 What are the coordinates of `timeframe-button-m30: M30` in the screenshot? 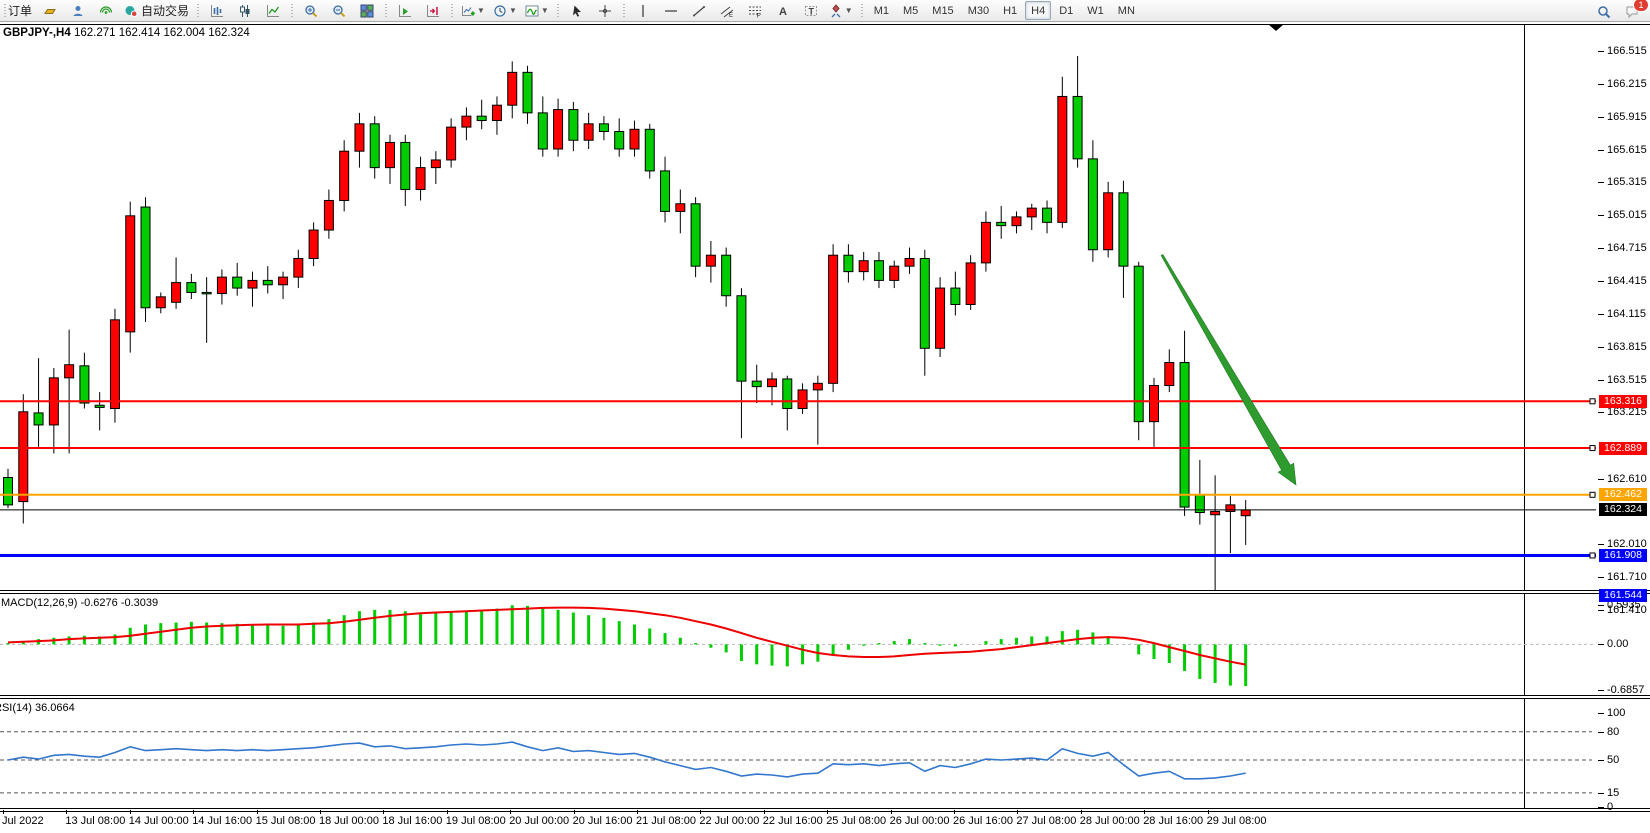 It's located at (978, 10).